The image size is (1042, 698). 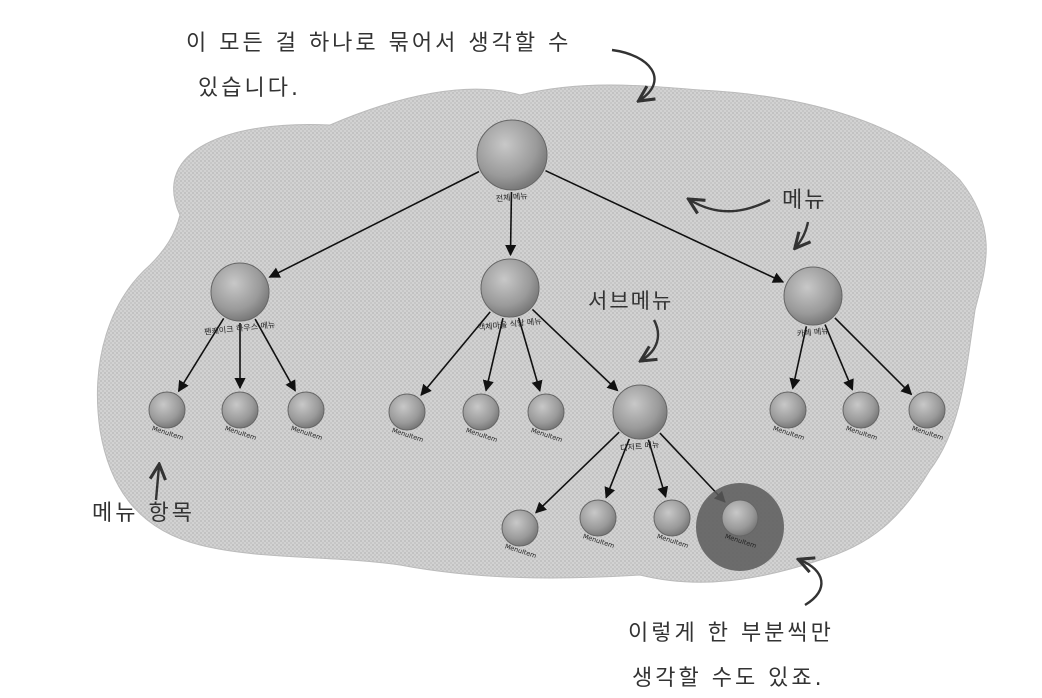 I want to click on node-root-label: 전체 메뉴, so click(x=511, y=196).